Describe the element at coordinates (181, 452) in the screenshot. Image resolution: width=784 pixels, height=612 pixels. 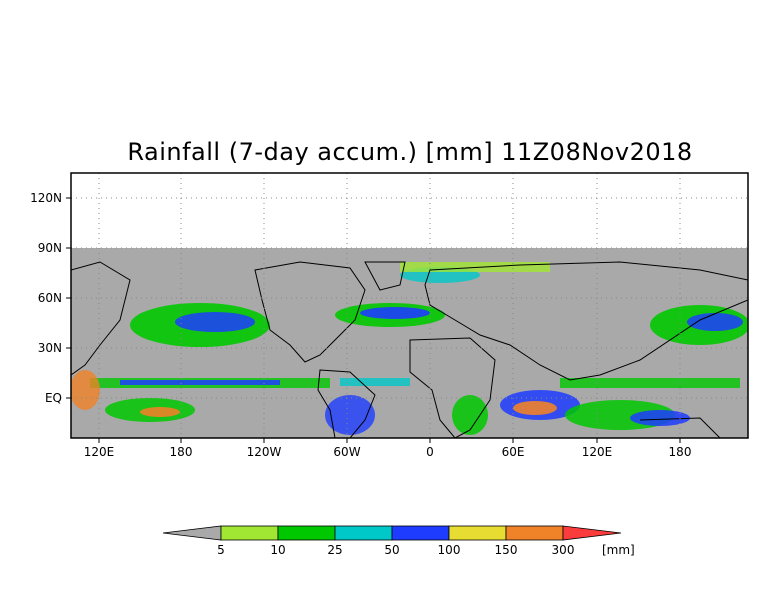
I see `lon-label-180: 180` at that location.